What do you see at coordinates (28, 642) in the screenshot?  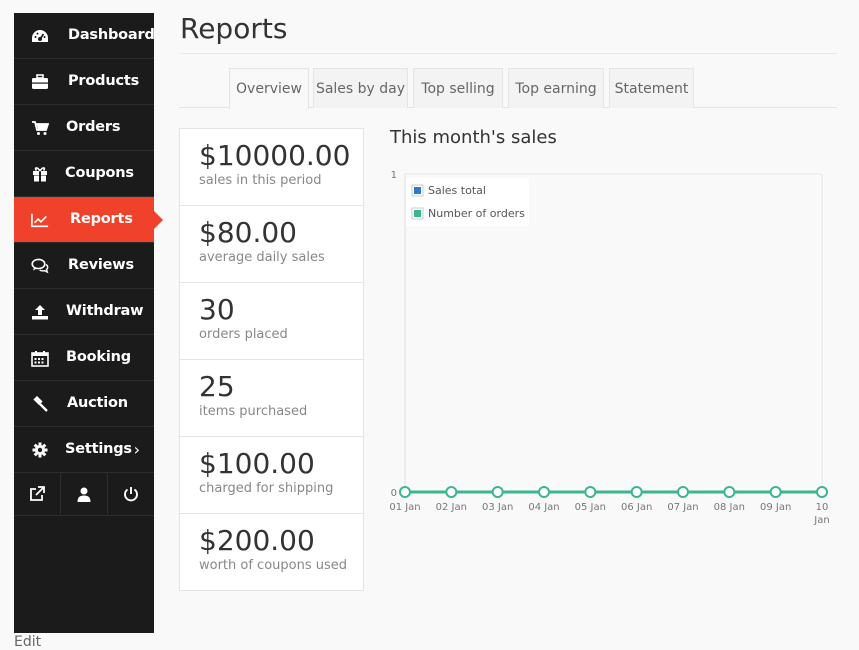 I see `edit-link: Edit` at bounding box center [28, 642].